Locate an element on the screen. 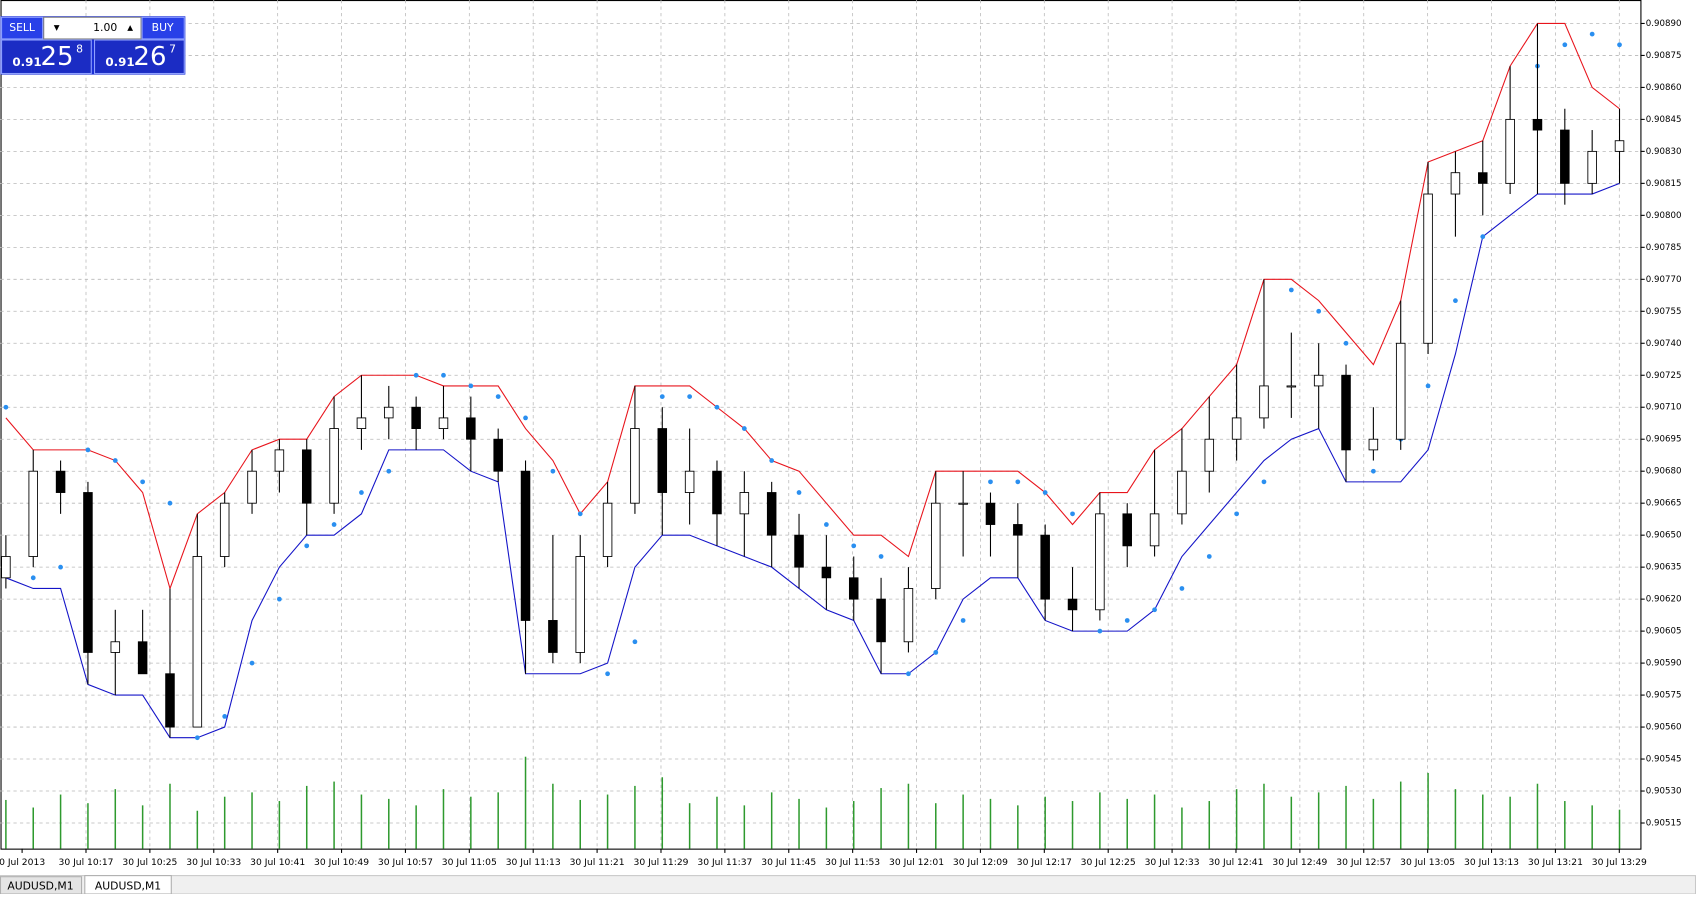  x-tick-label: 30 Jul 11:21 is located at coordinates (597, 862).